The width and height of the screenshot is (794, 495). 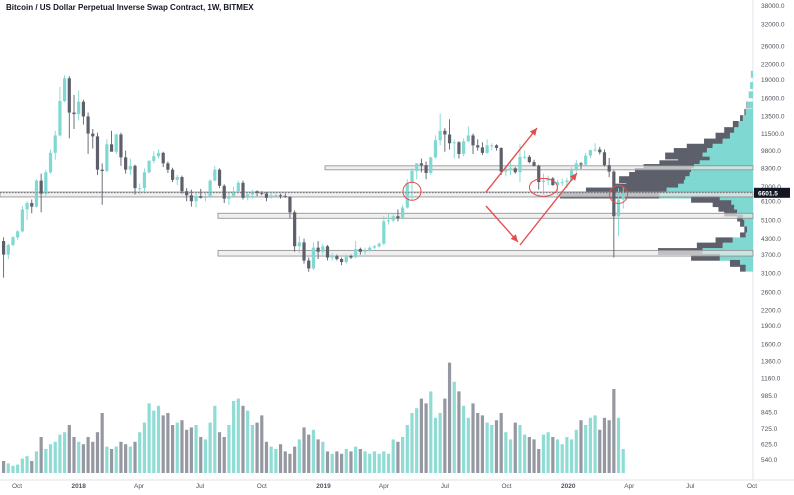 What do you see at coordinates (485, 253) in the screenshot?
I see `support-resistance-zone` at bounding box center [485, 253].